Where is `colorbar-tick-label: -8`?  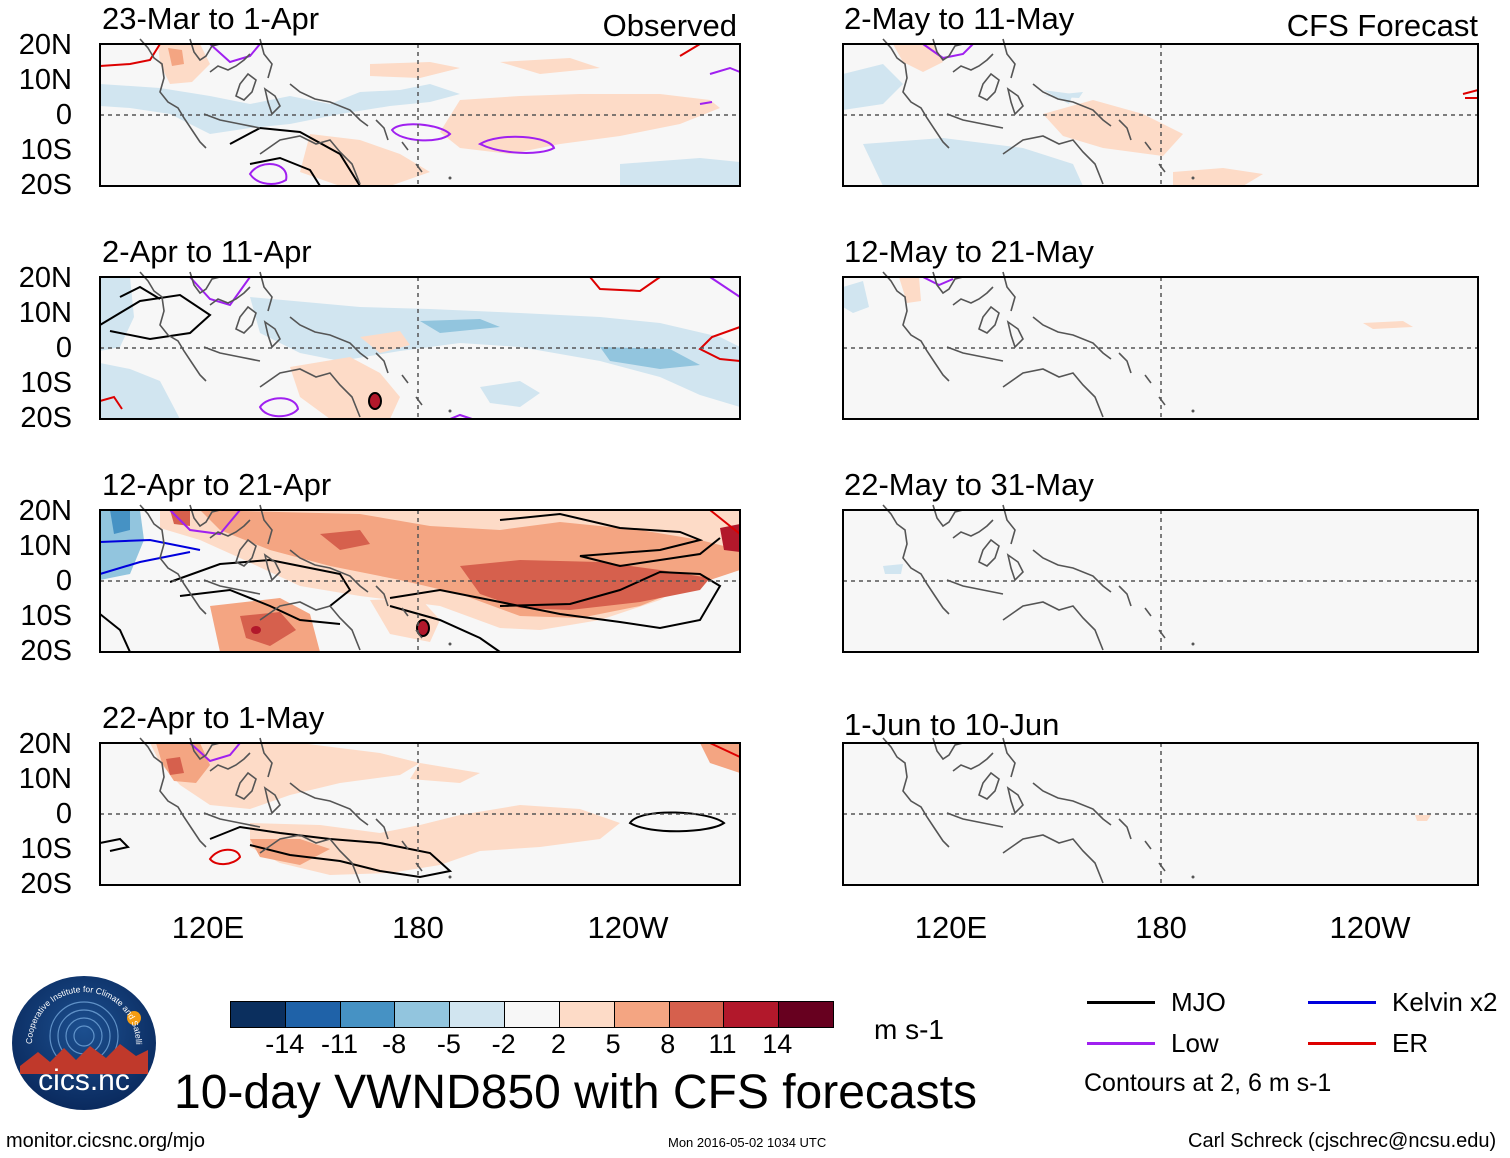 colorbar-tick-label: -8 is located at coordinates (394, 1044).